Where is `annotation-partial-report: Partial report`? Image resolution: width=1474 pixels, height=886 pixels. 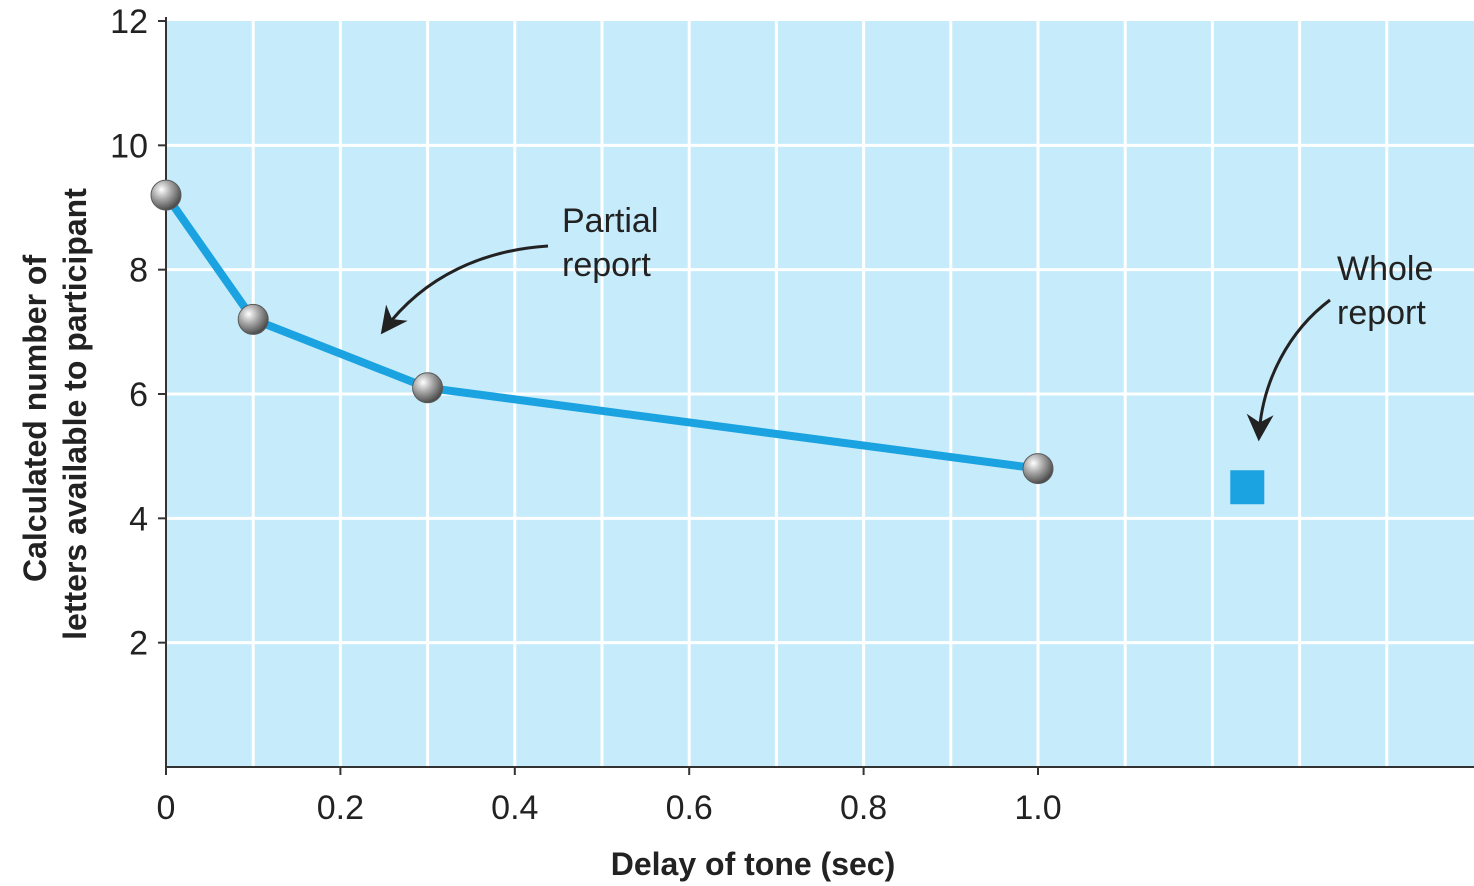 annotation-partial-report: Partial report is located at coordinates (615, 243).